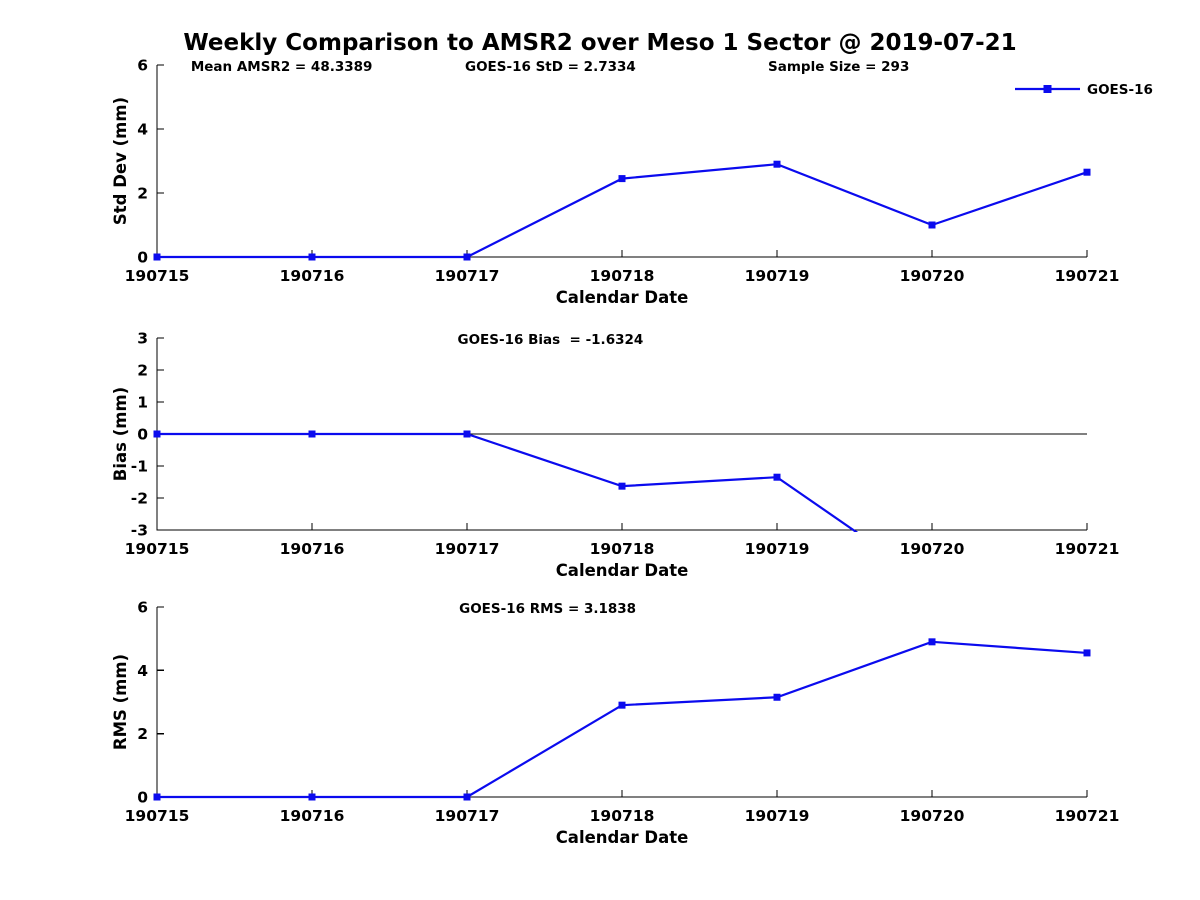 The image size is (1200, 900). I want to click on std-dev-annotation: Sample Size = 293, so click(838, 67).